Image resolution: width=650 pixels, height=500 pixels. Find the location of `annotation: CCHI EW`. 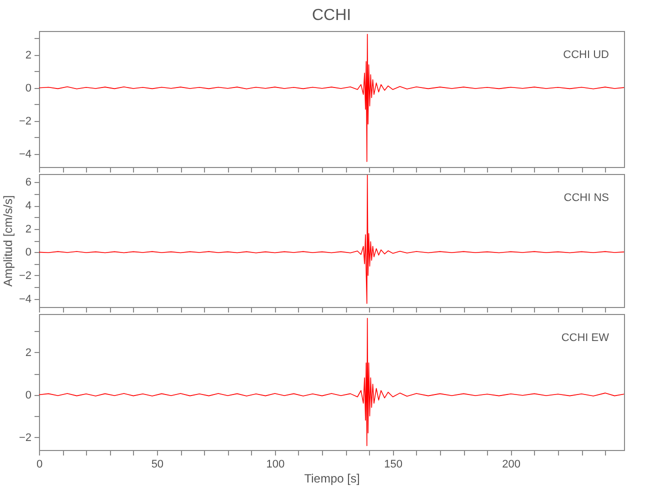

annotation: CCHI EW is located at coordinates (585, 338).